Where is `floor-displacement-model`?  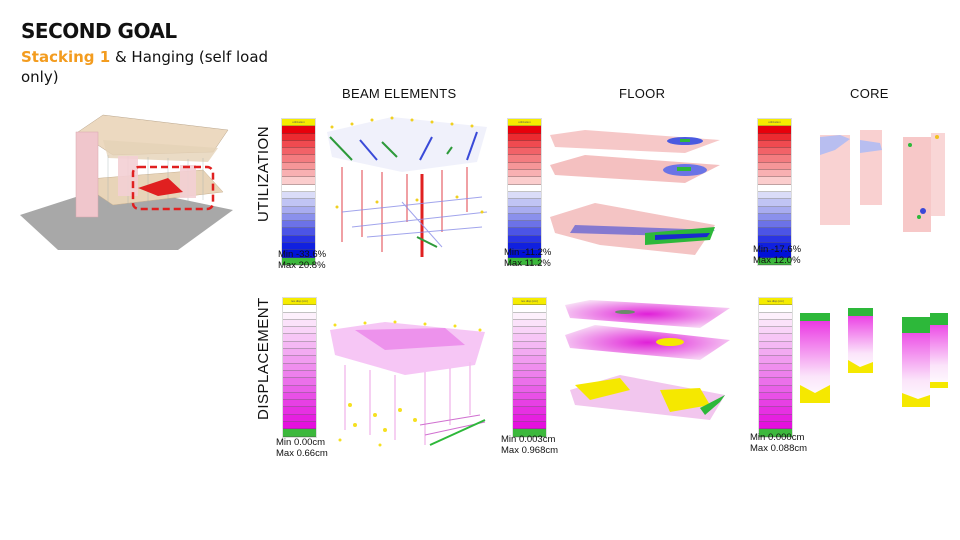
floor-displacement-model is located at coordinates (647, 360).